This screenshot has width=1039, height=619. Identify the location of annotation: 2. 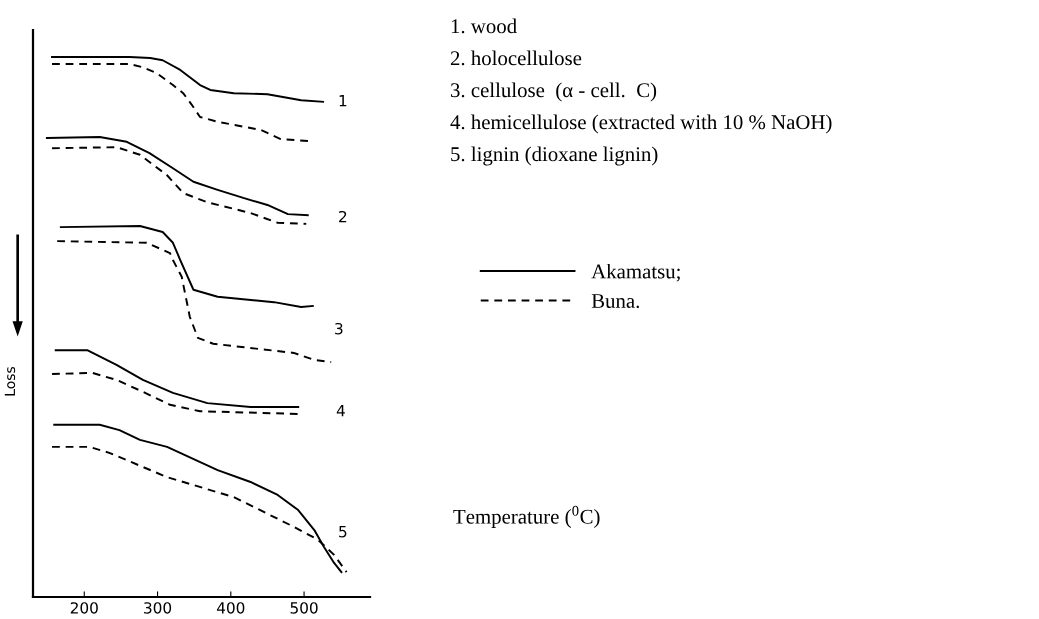
(343, 216).